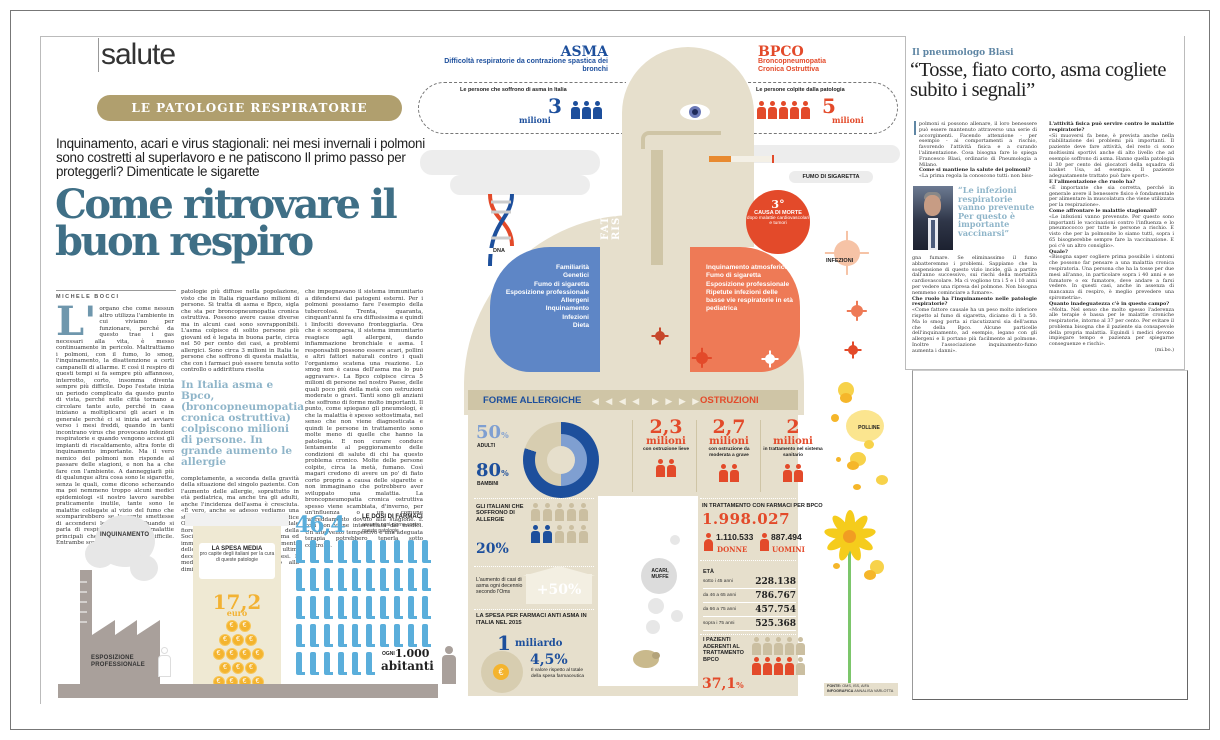 The image size is (1220, 740). I want to click on men-count: 887.494, so click(786, 537).